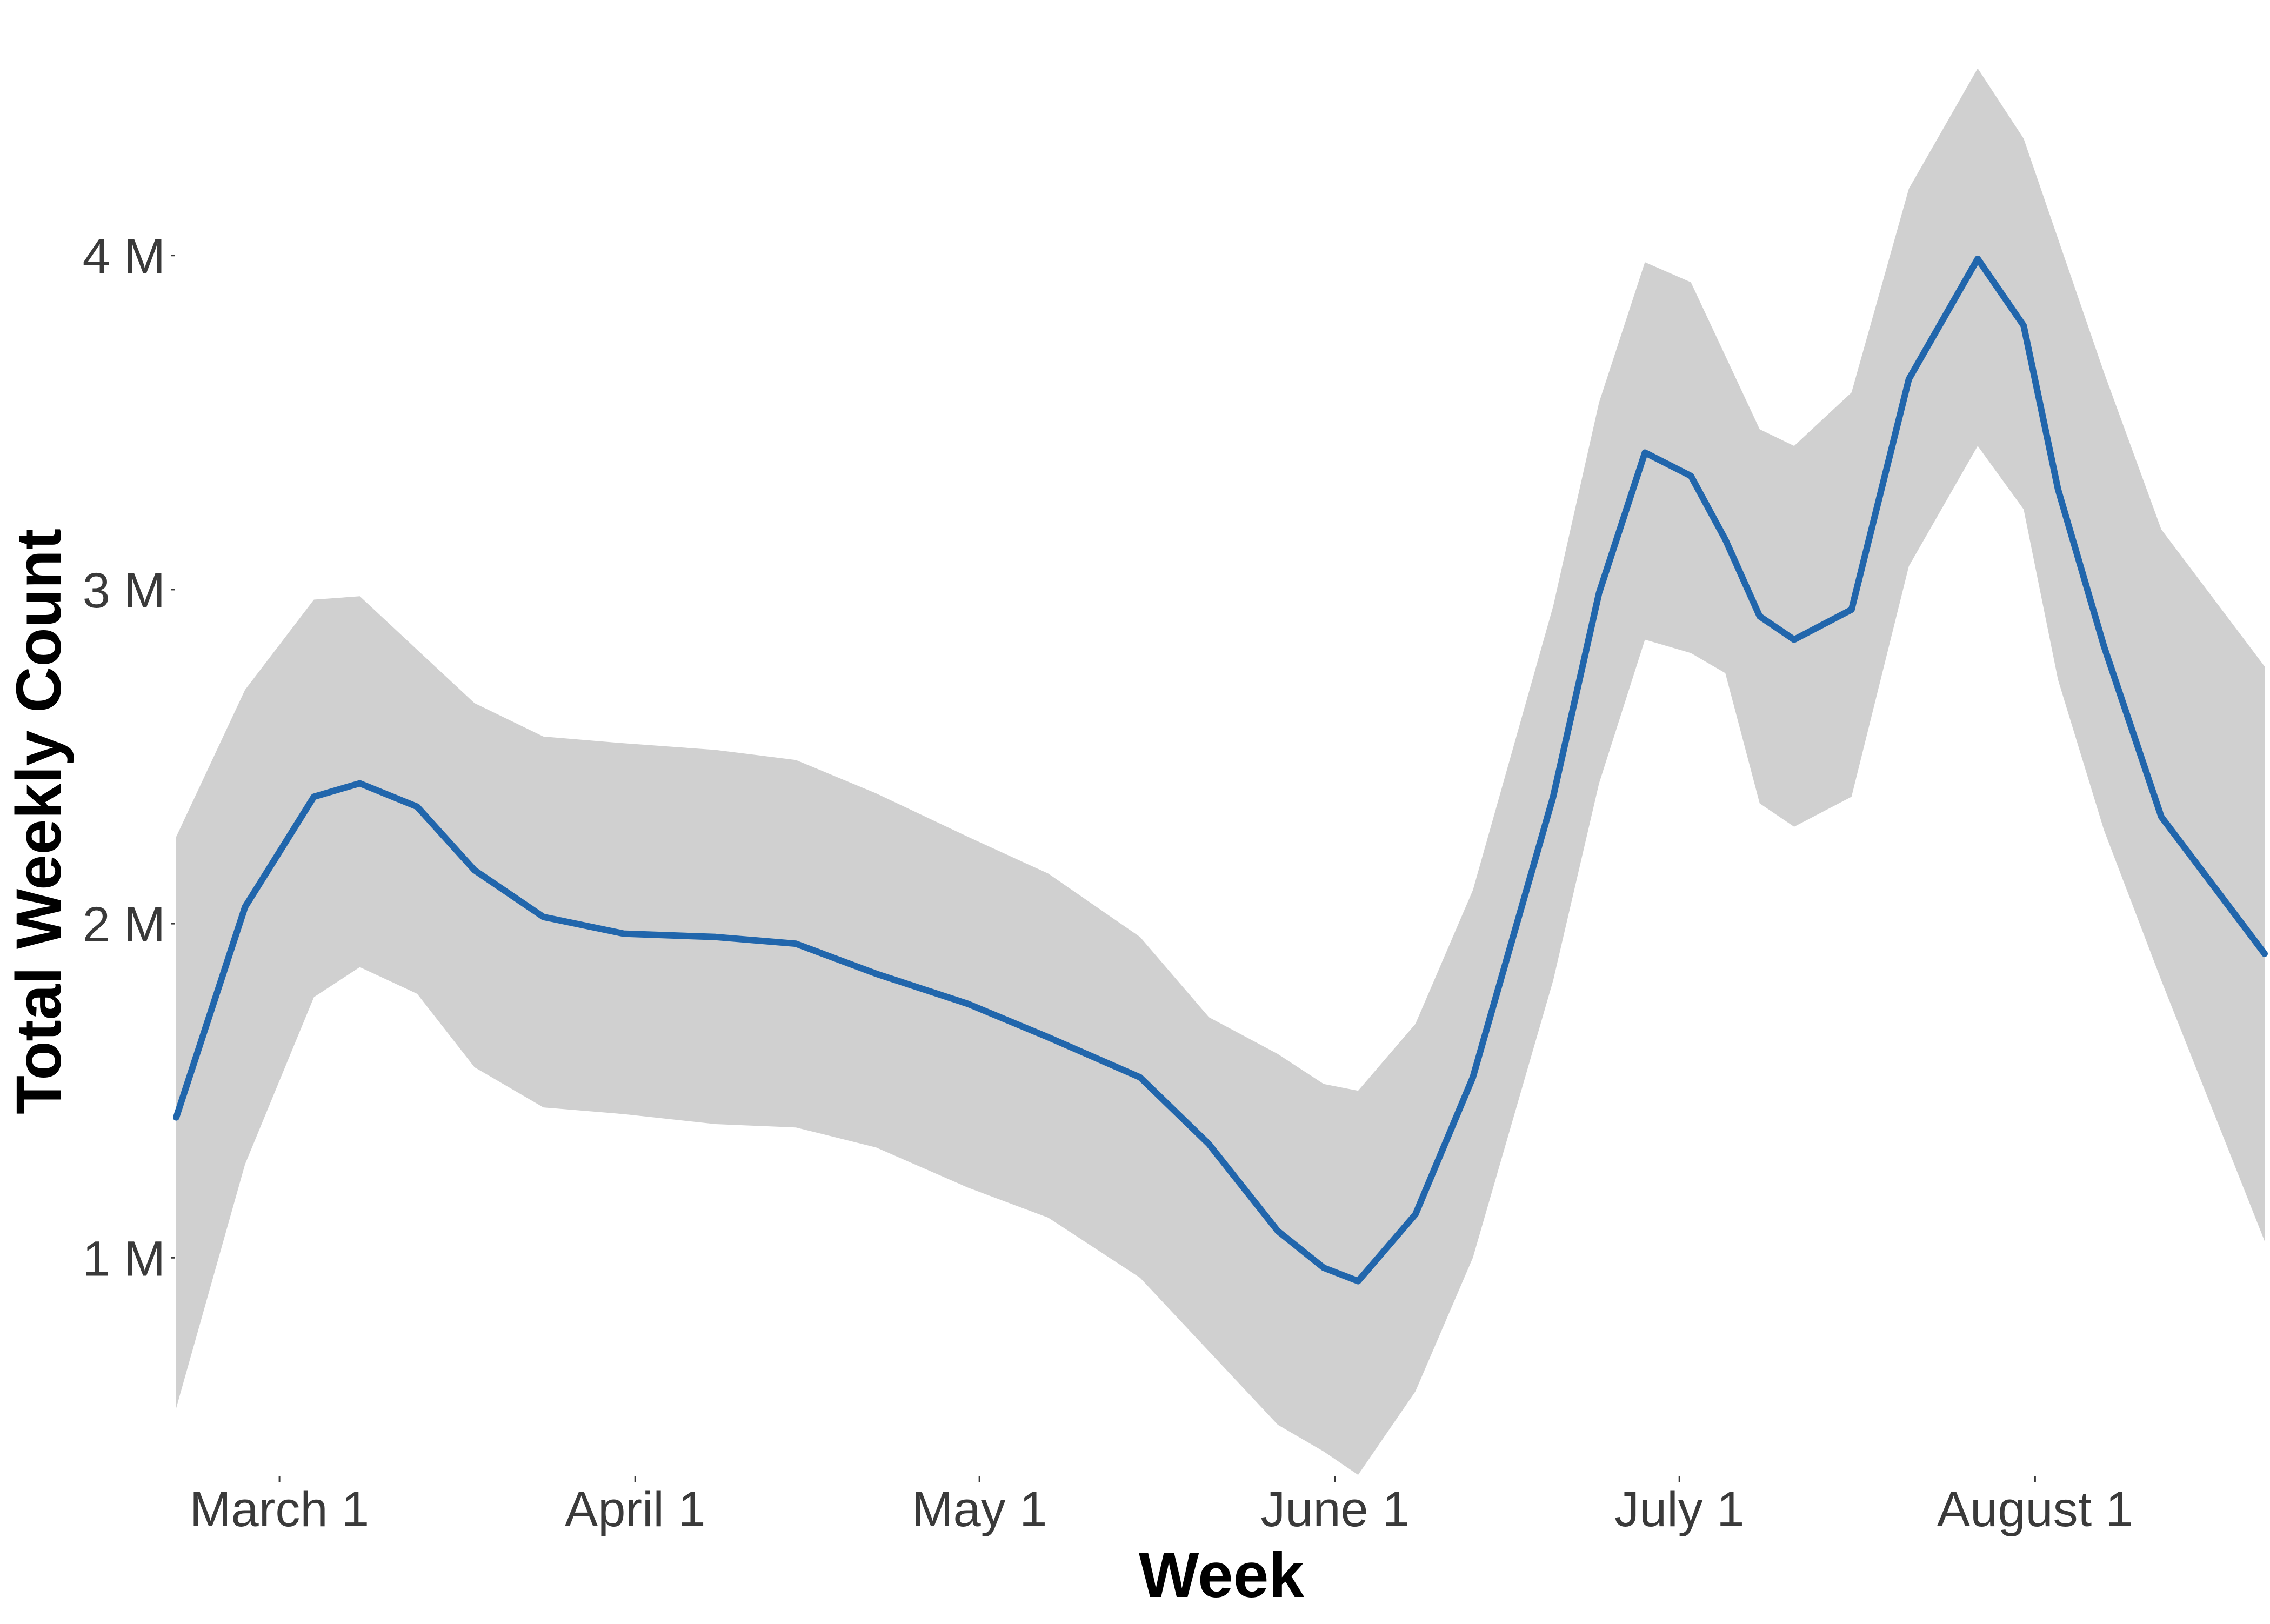 The image size is (2270, 1624). Describe the element at coordinates (124, 590) in the screenshot. I see `y-tick-label: 3 M` at that location.